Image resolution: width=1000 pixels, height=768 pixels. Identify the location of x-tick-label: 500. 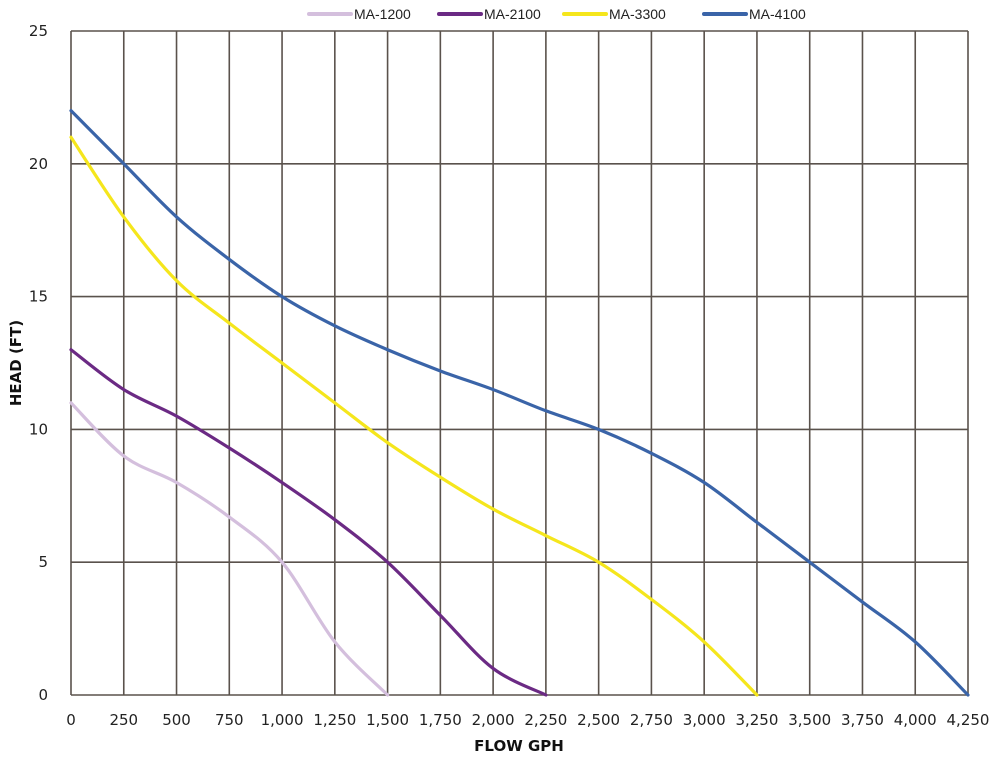
(176, 720).